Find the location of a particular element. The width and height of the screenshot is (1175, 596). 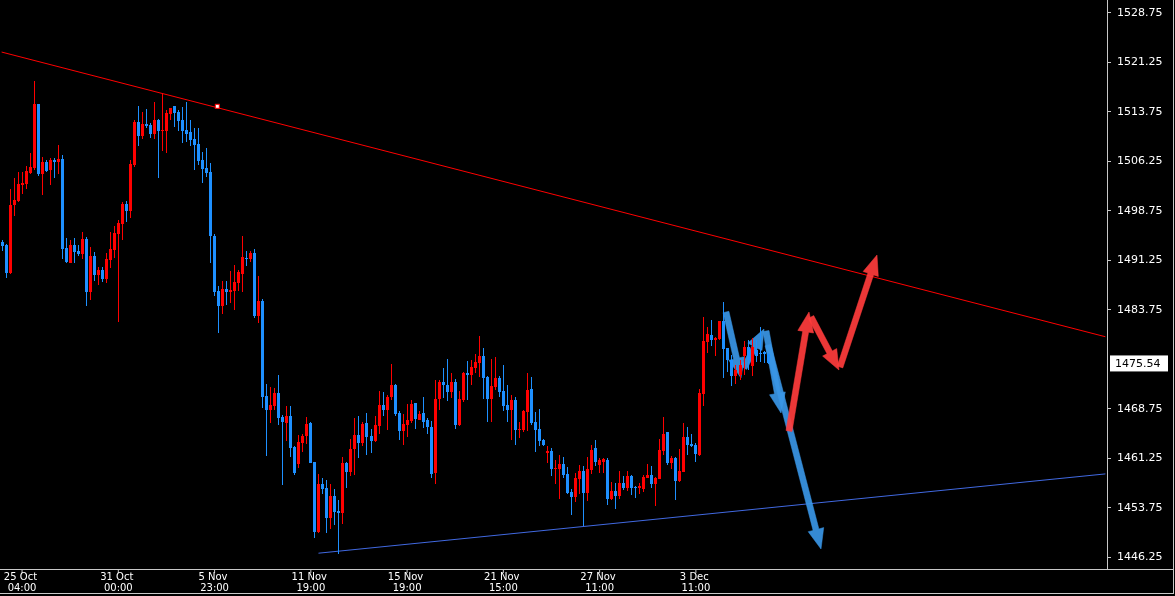

x-tick-label: 3 Dec 11:00 is located at coordinates (695, 582).